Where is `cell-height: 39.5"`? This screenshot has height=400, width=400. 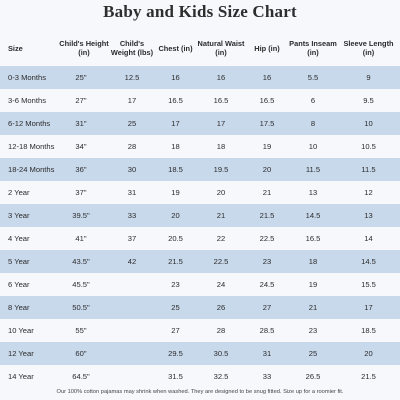
cell-height: 39.5" is located at coordinates (81, 215).